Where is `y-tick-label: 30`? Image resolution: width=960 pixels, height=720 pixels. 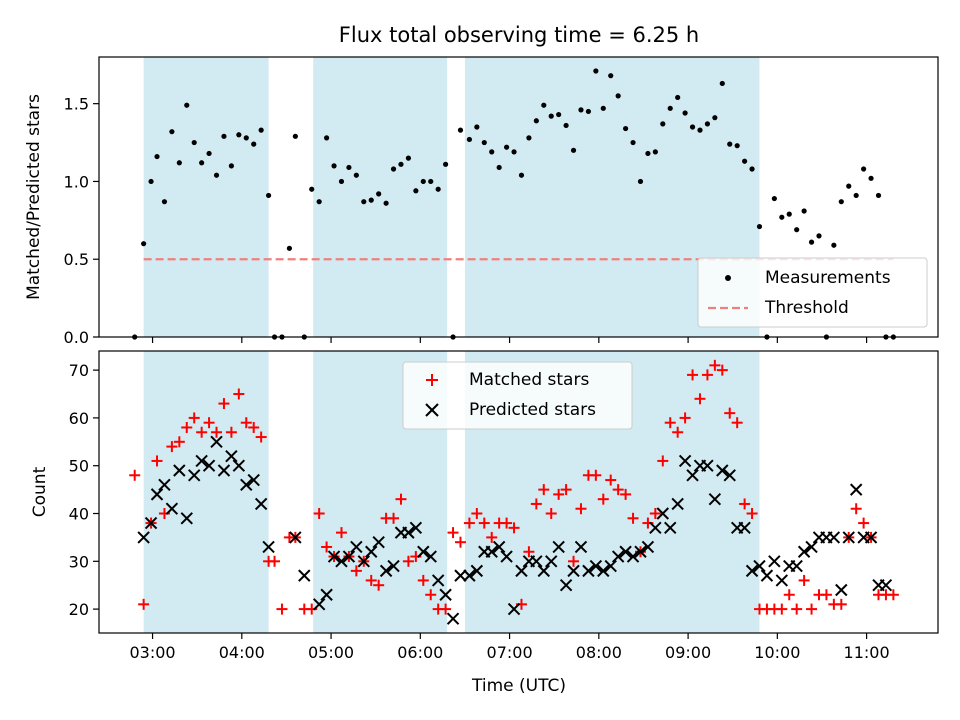
y-tick-label: 30 is located at coordinates (79, 561).